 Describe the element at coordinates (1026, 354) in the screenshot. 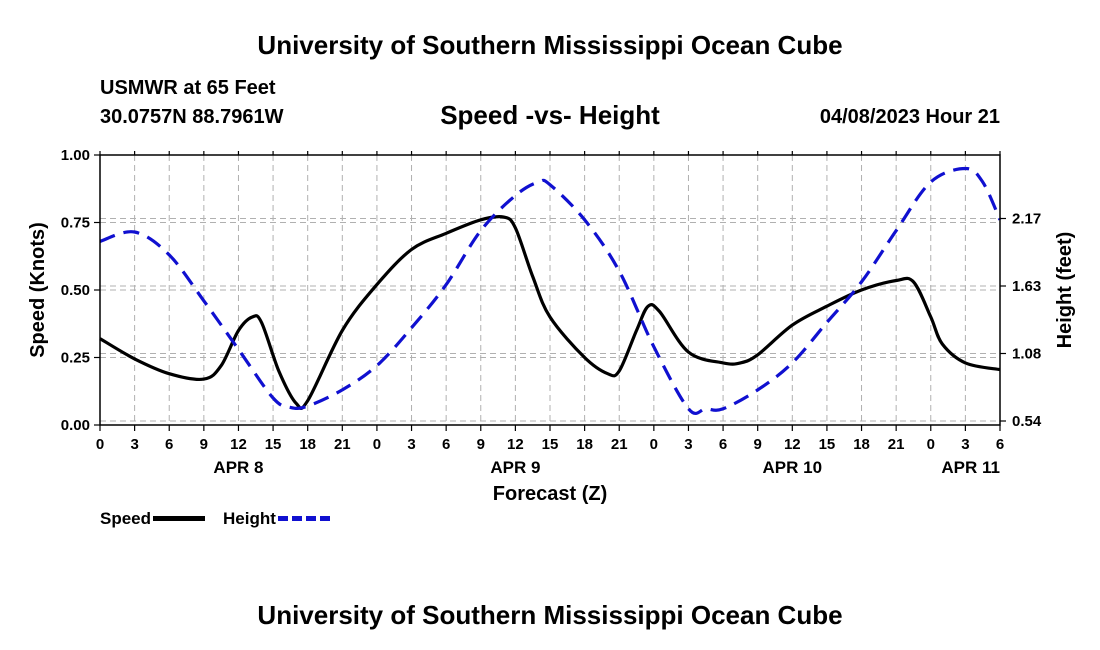

I see `y2-tick-label: 1.08` at that location.